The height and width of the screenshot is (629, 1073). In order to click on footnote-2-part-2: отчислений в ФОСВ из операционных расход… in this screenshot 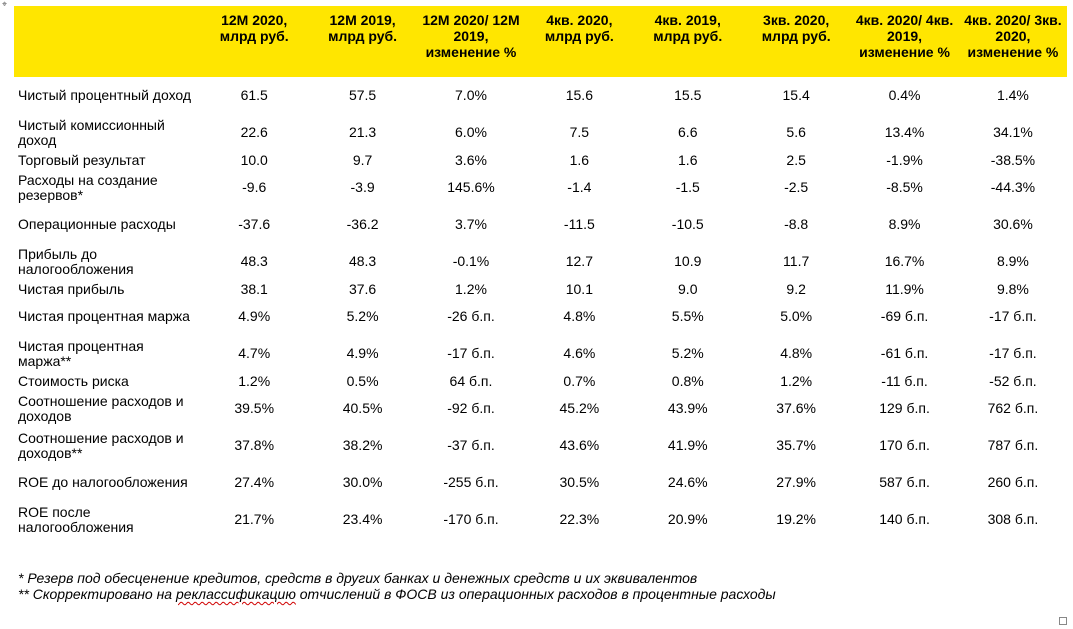, I will do `click(535, 594)`.